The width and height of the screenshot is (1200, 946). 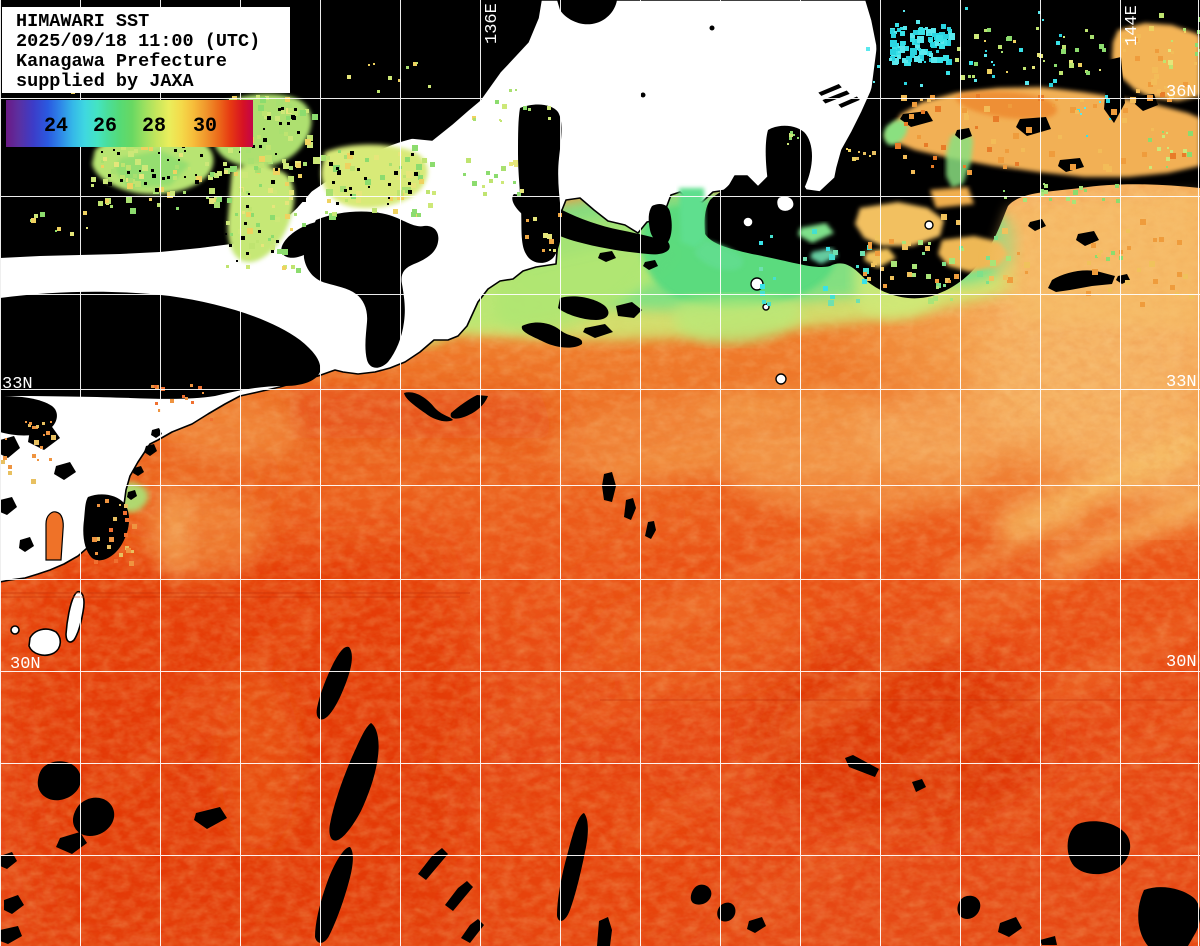 I want to click on svg-text: supplied by JAXA, so click(x=105, y=81).